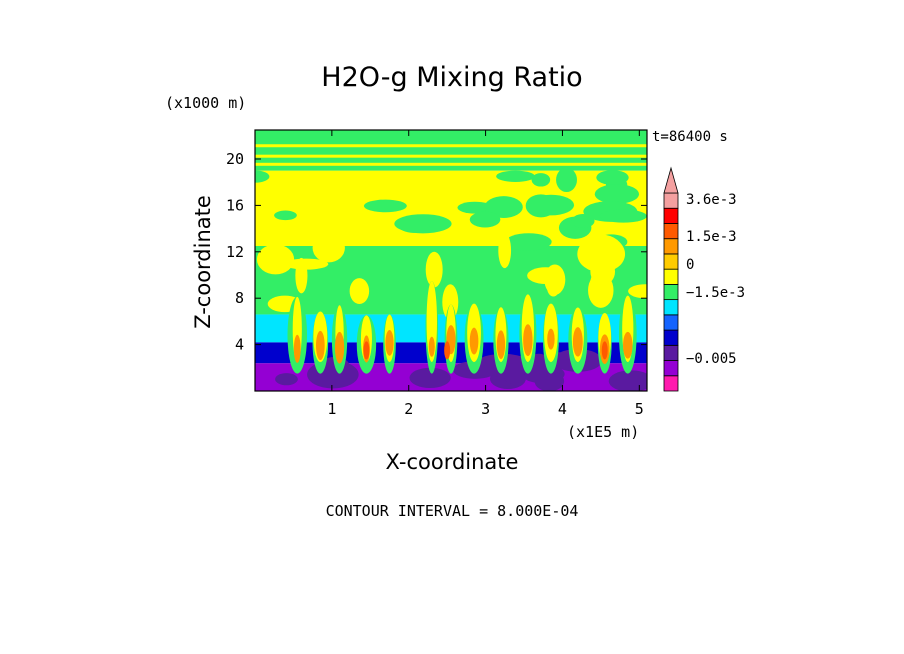 Image resolution: width=904 pixels, height=654 pixels. I want to click on contour-interval-note: CONTOUR INTERVAL = 8.000E-04, so click(452, 511).